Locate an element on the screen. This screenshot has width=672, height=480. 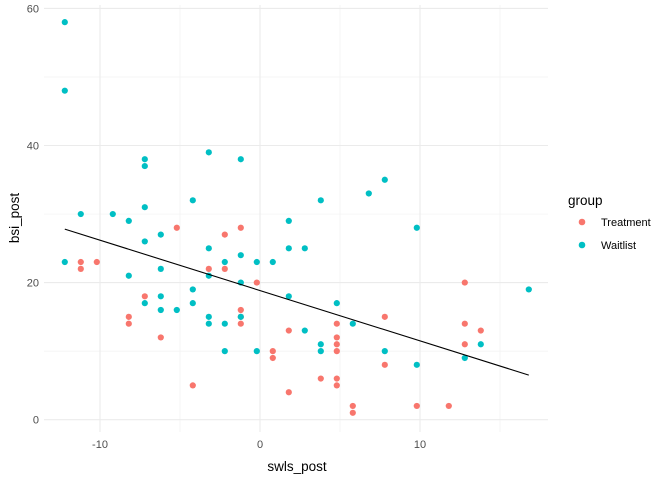
legend-label-treatment: Treatment is located at coordinates (626, 223).